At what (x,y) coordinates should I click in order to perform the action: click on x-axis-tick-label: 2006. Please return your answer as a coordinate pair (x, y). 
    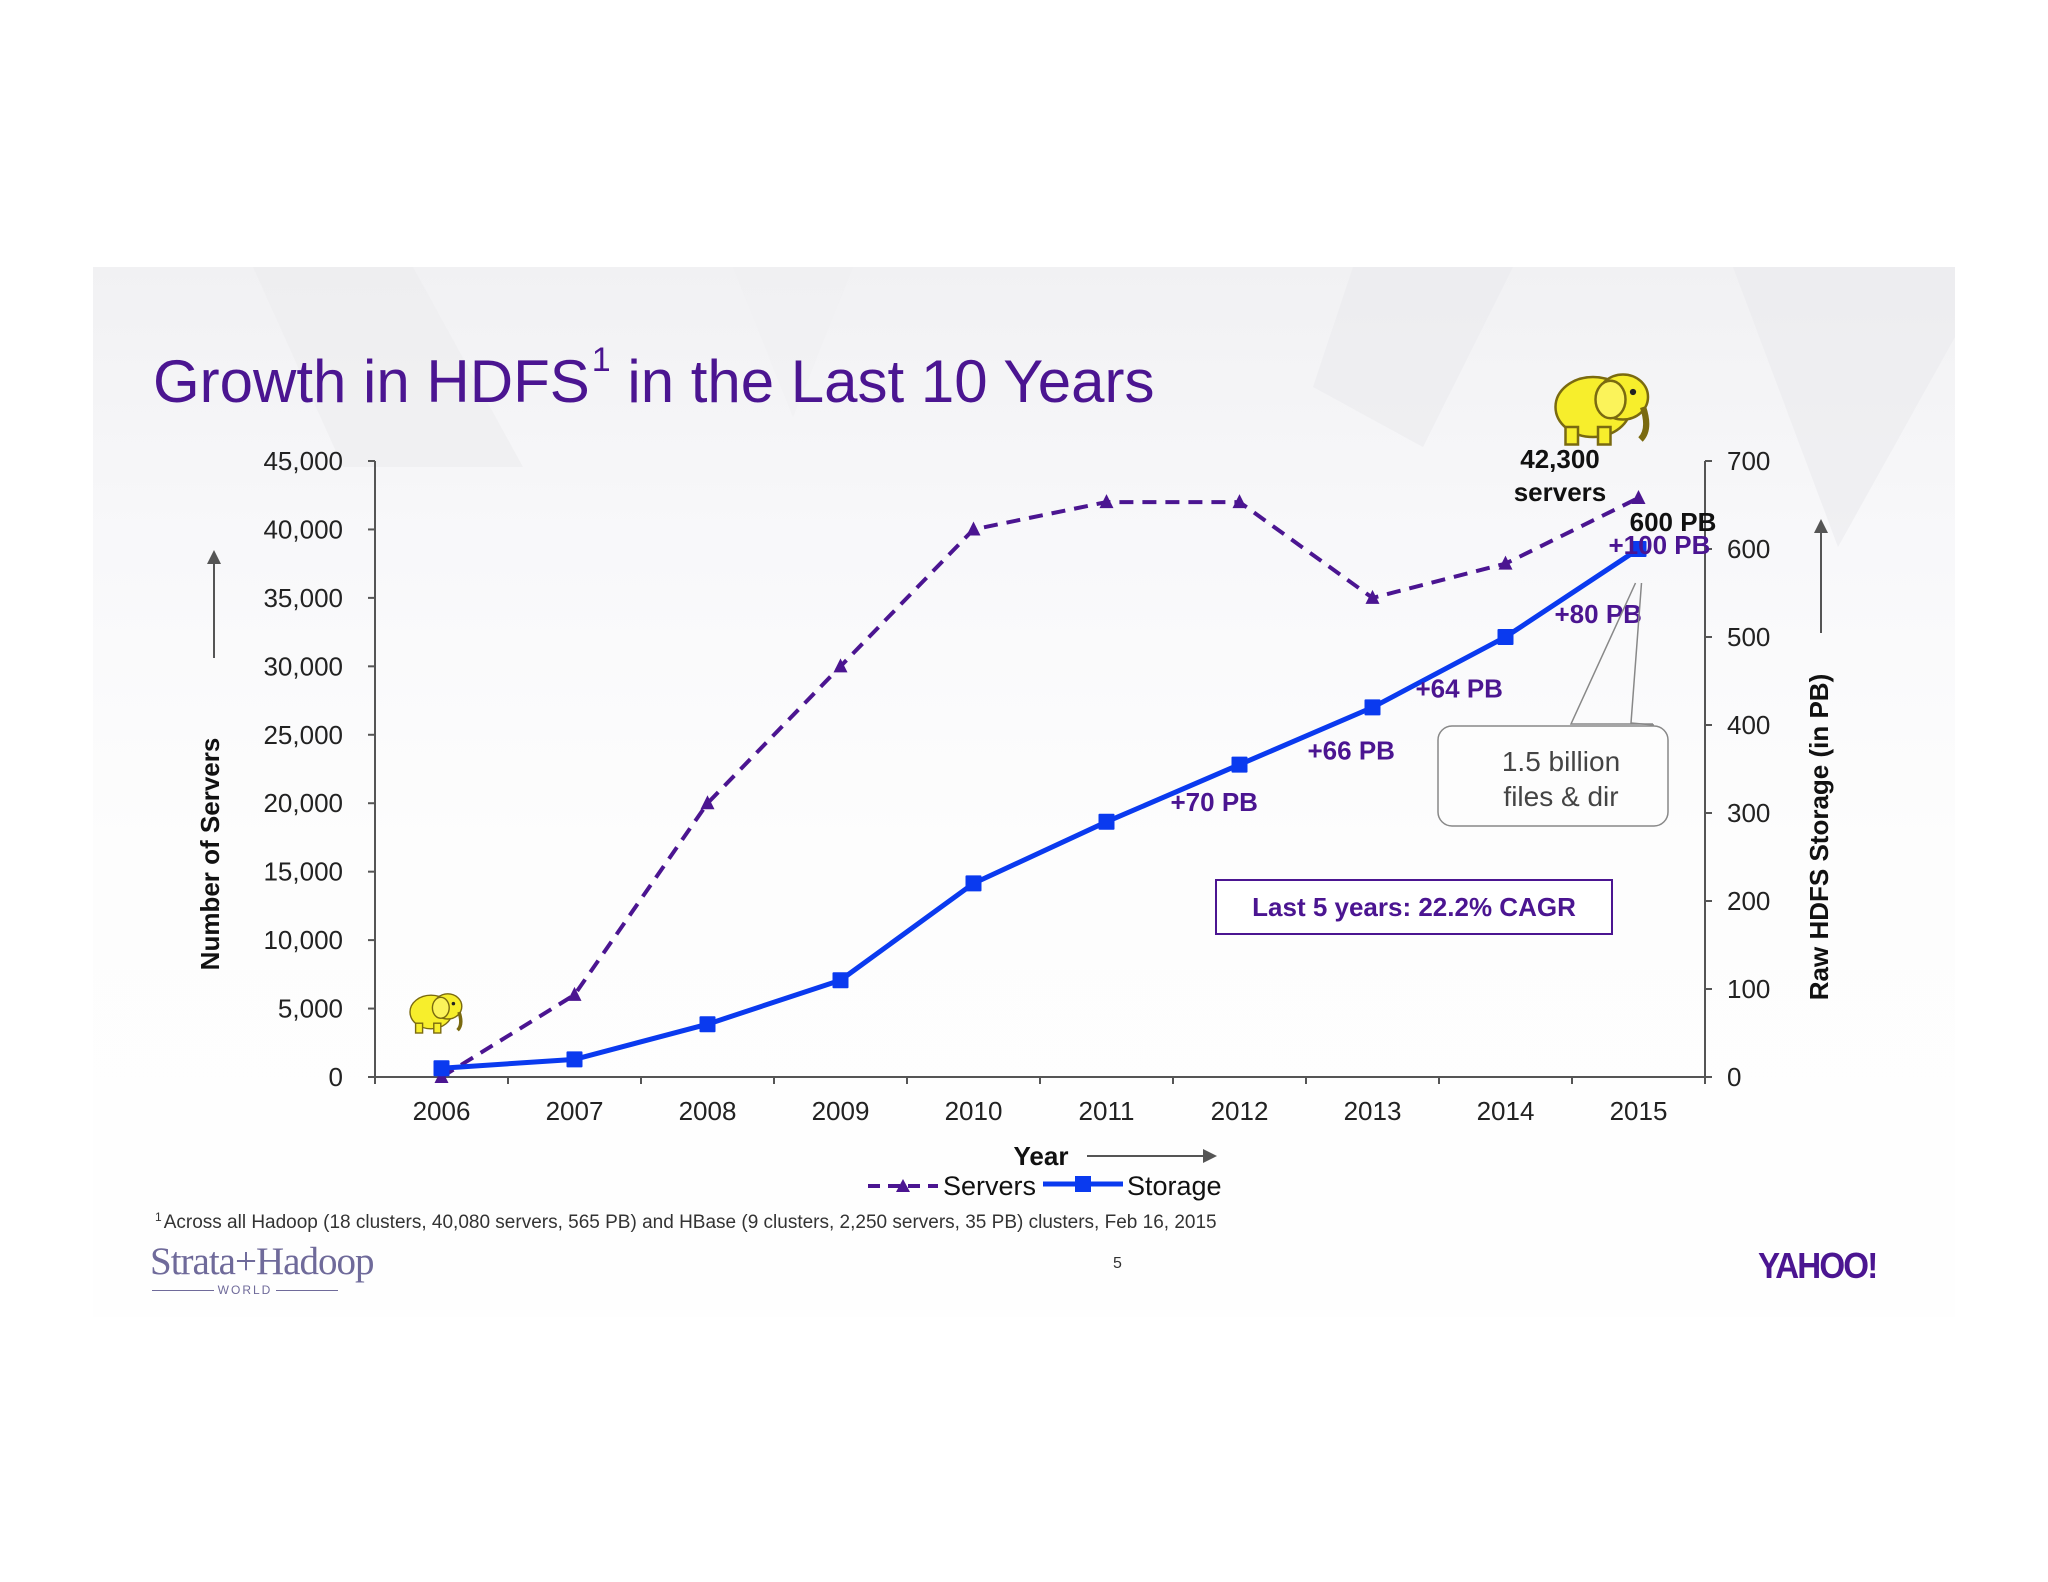
    Looking at the image, I should click on (442, 1111).